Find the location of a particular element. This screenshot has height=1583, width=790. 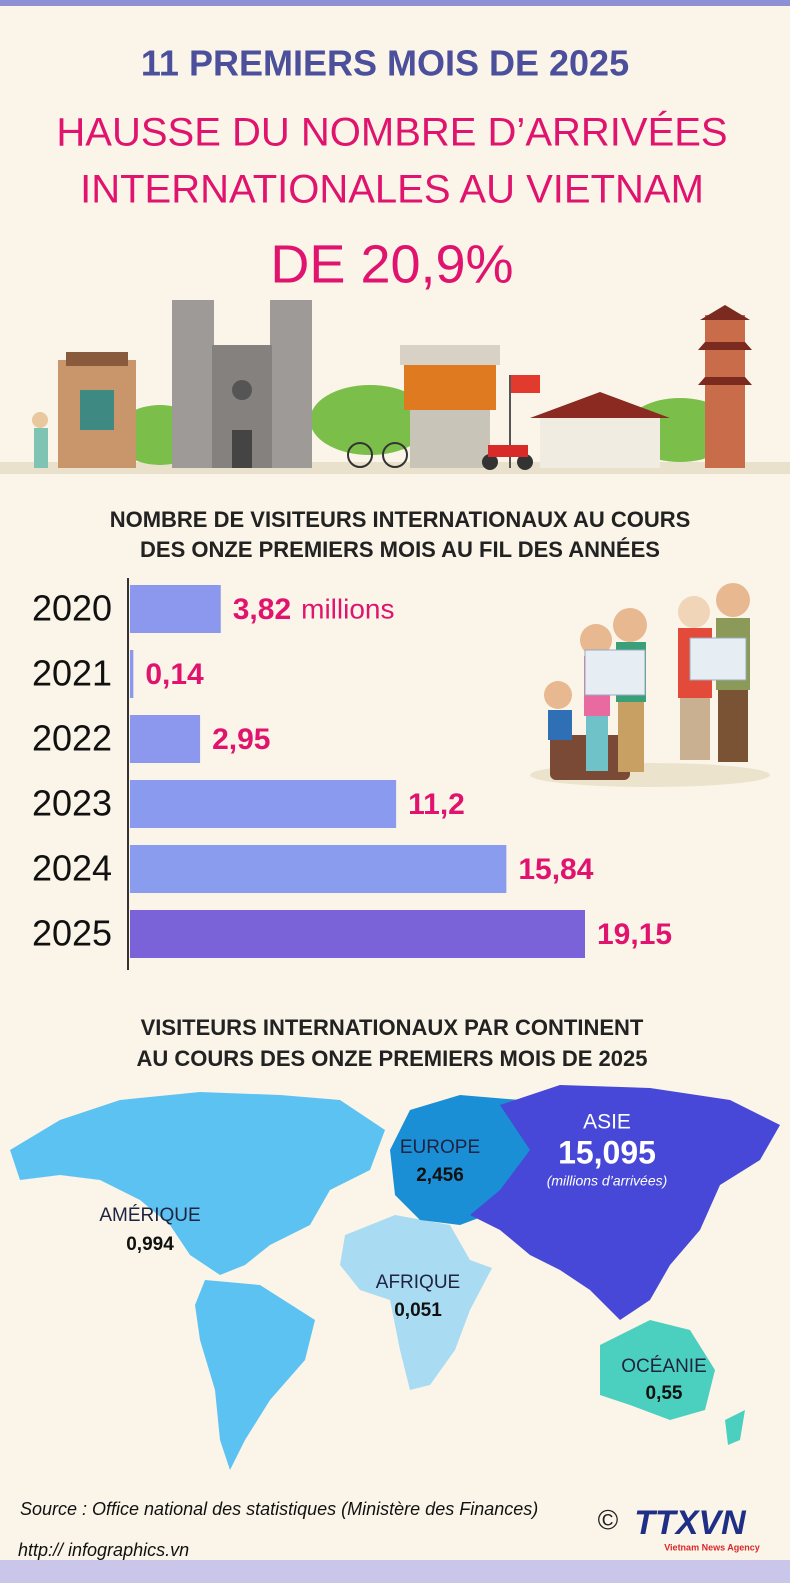

landmarks-illustration is located at coordinates (395, 387).